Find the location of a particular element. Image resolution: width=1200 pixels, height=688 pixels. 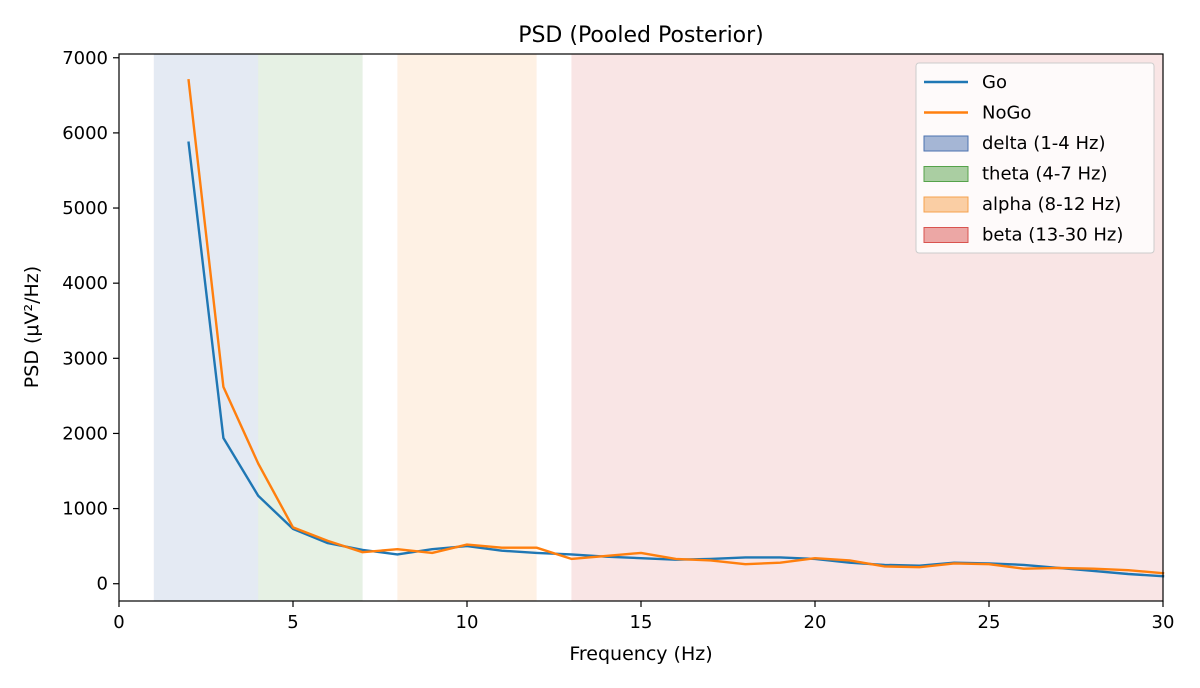

x-tick-label: 10 is located at coordinates (467, 622).